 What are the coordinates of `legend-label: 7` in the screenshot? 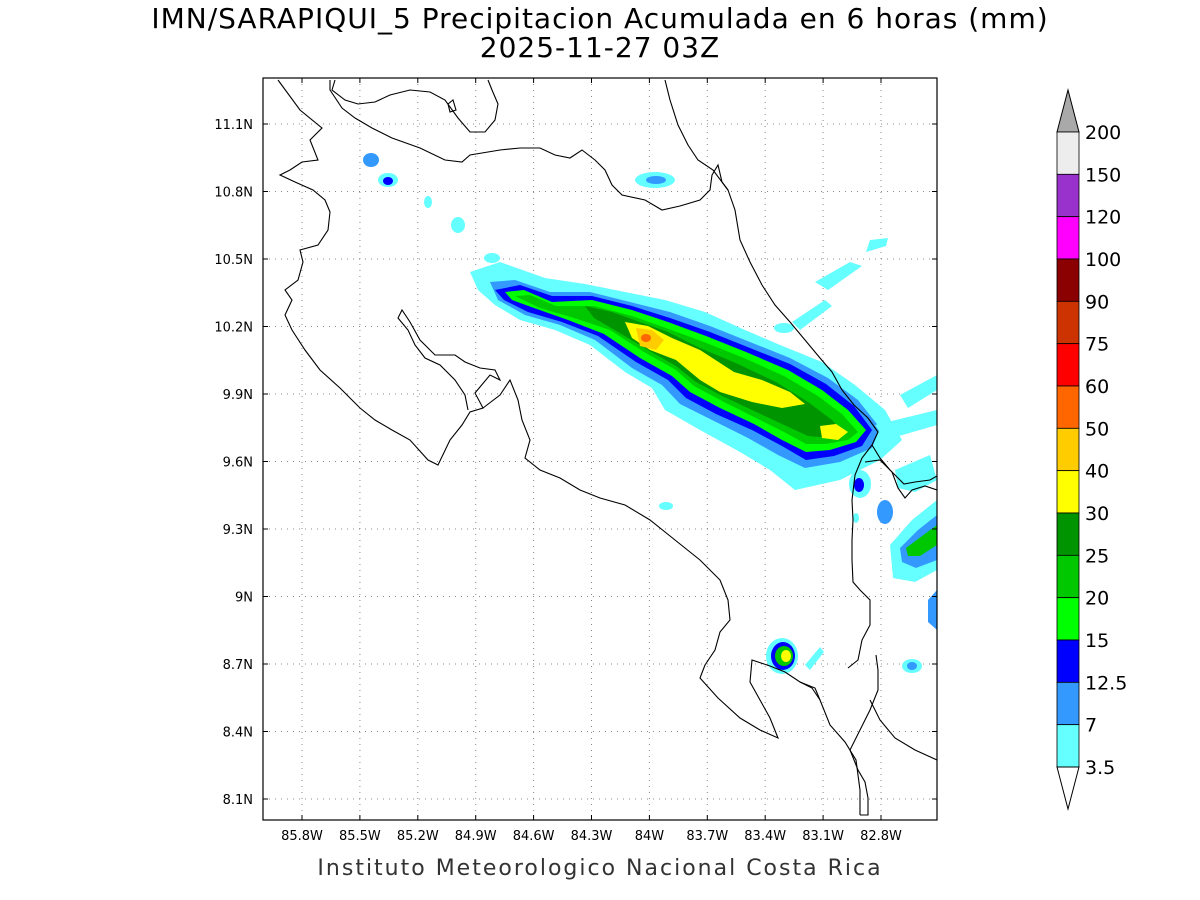 It's located at (1091, 726).